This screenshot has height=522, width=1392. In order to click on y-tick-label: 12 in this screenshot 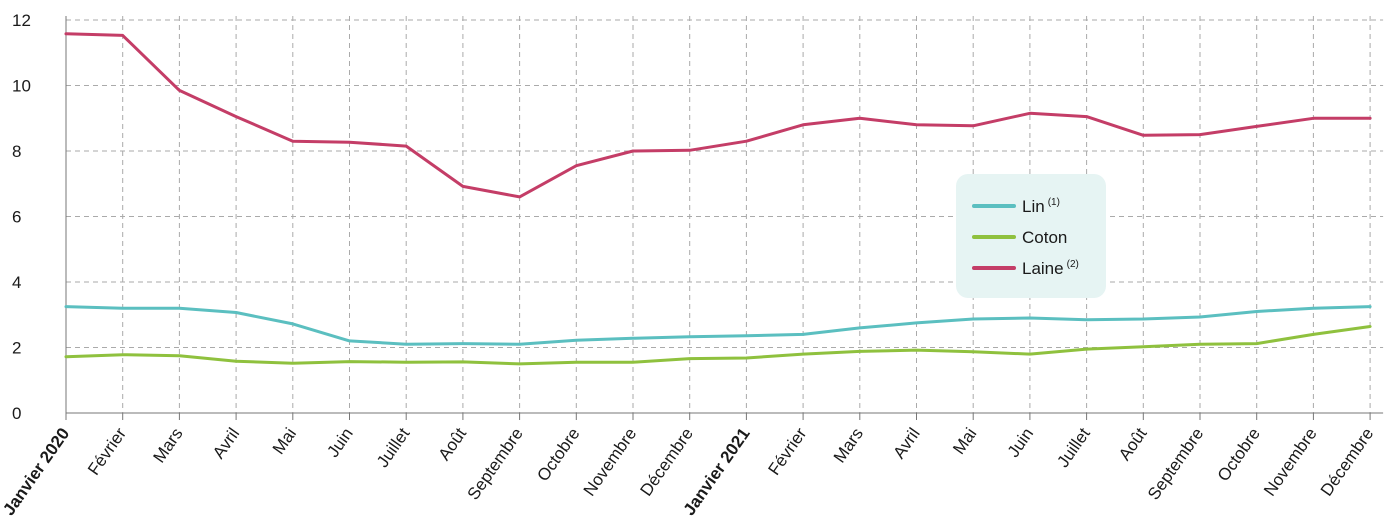, I will do `click(21, 20)`.